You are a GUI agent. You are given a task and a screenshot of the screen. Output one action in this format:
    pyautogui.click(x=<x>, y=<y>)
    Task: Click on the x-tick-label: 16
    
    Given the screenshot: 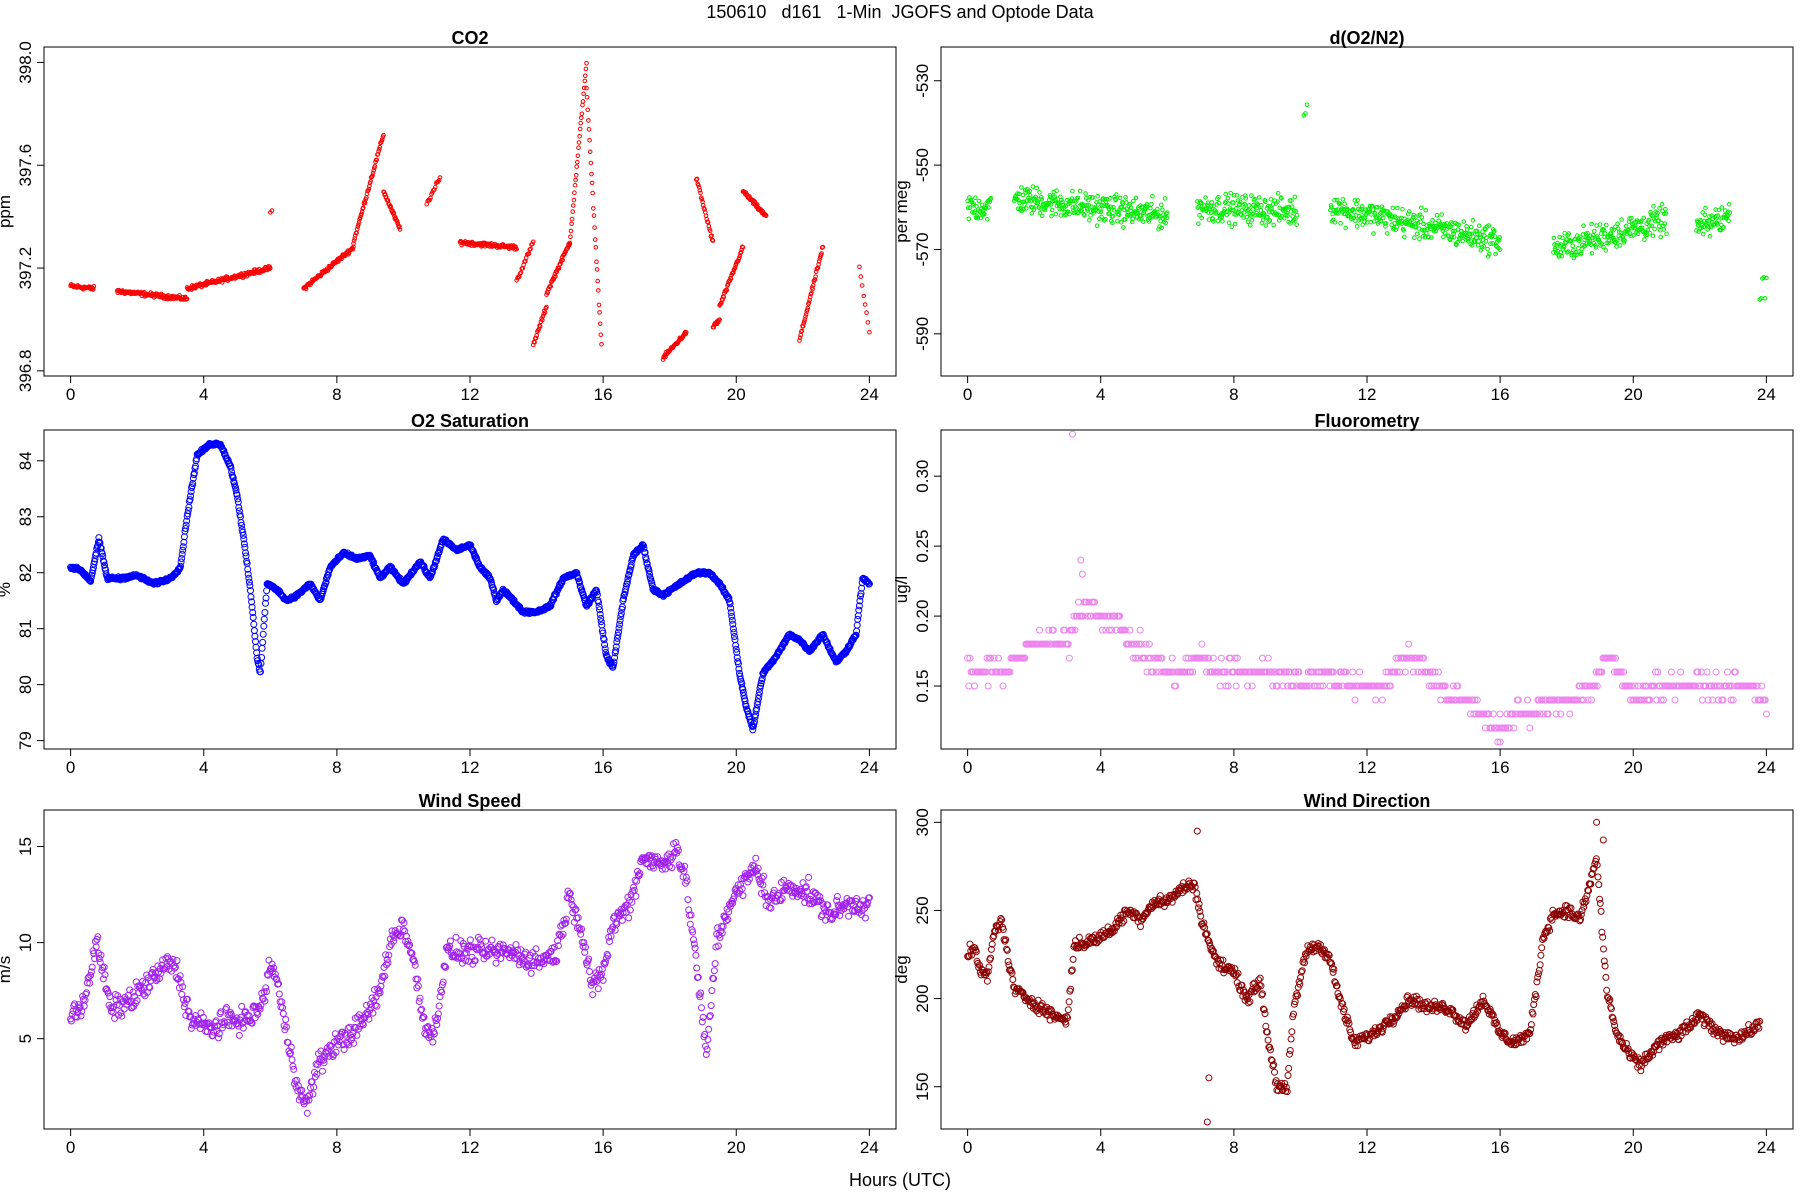 What is the action you would take?
    pyautogui.click(x=603, y=767)
    